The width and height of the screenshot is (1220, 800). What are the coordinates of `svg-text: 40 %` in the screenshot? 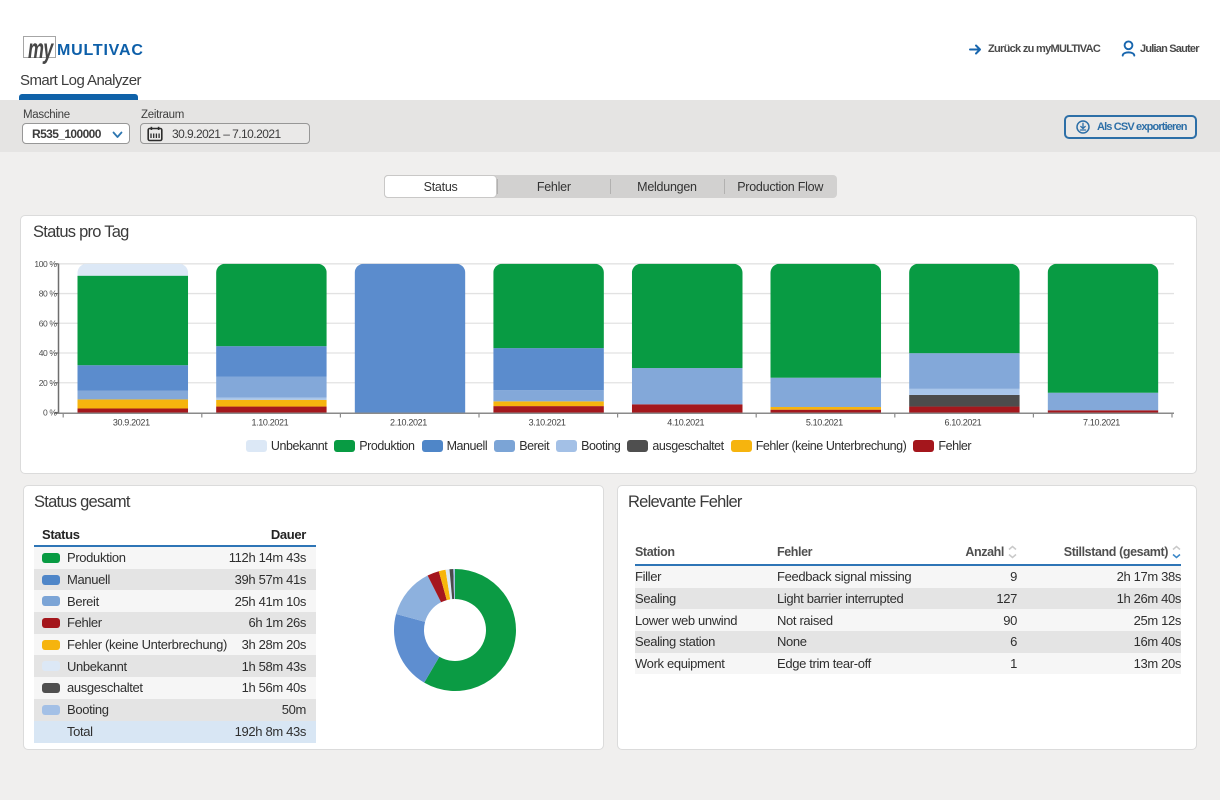 It's located at (48, 353).